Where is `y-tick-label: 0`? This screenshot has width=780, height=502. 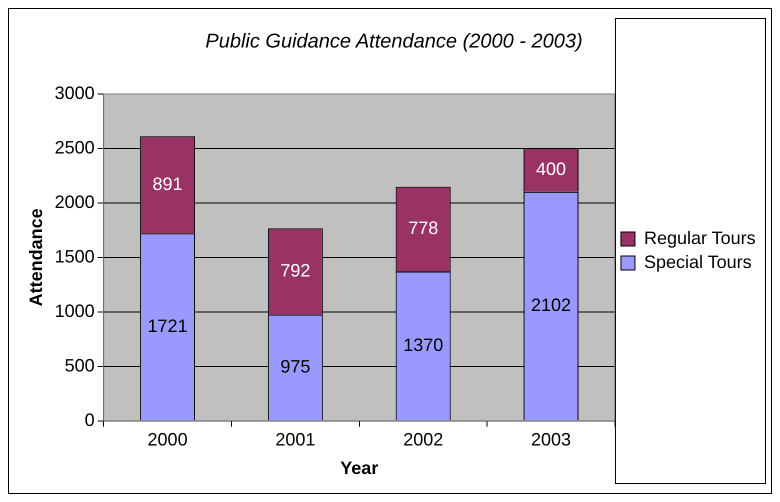
y-tick-label: 0 is located at coordinates (89, 420).